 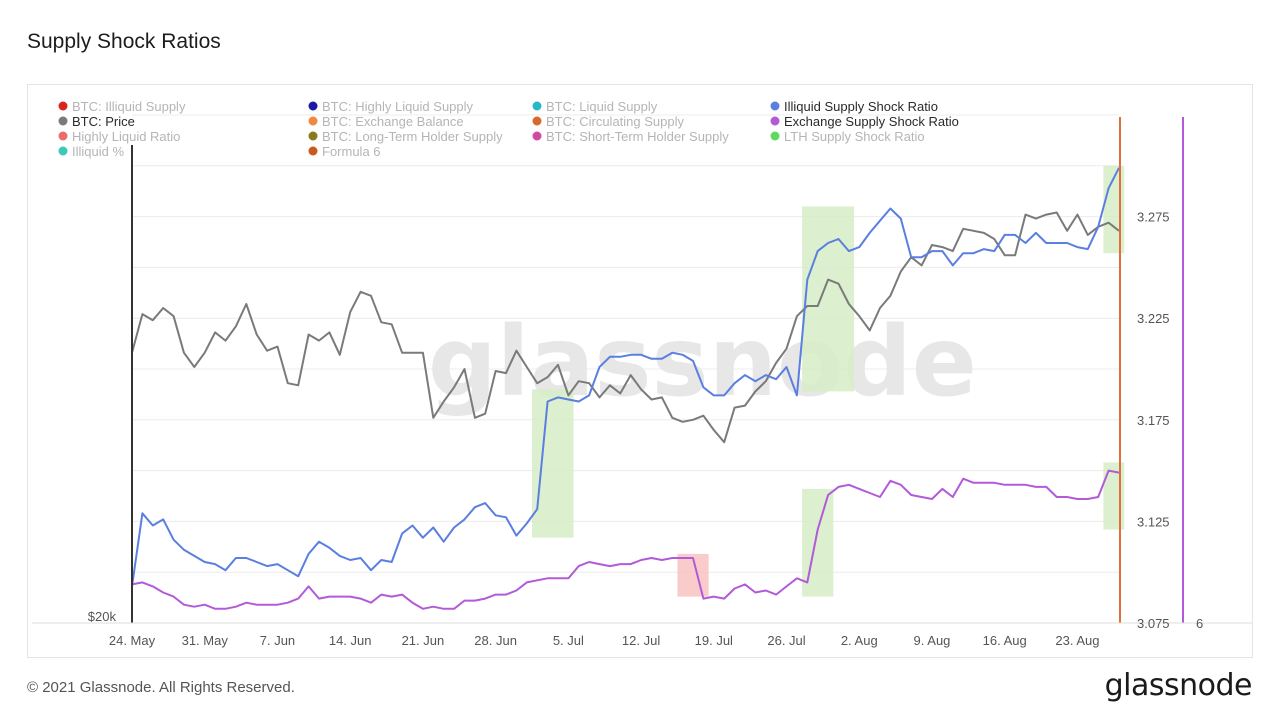 I want to click on legend-item: BTC: Illiquid Supply, so click(x=122, y=106).